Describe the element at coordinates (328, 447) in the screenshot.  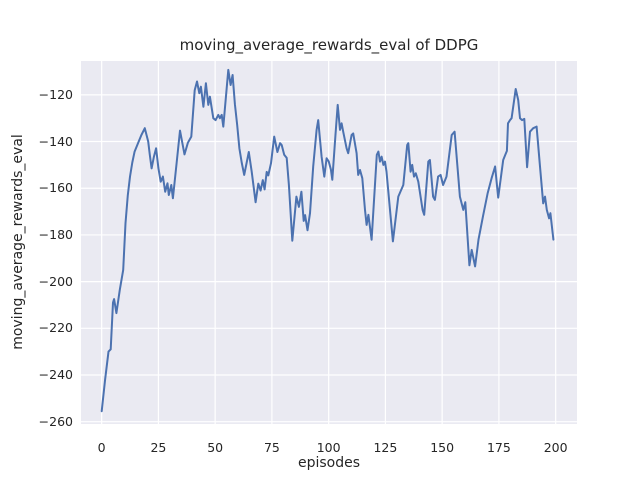
I see `x-tick-label: 100` at that location.